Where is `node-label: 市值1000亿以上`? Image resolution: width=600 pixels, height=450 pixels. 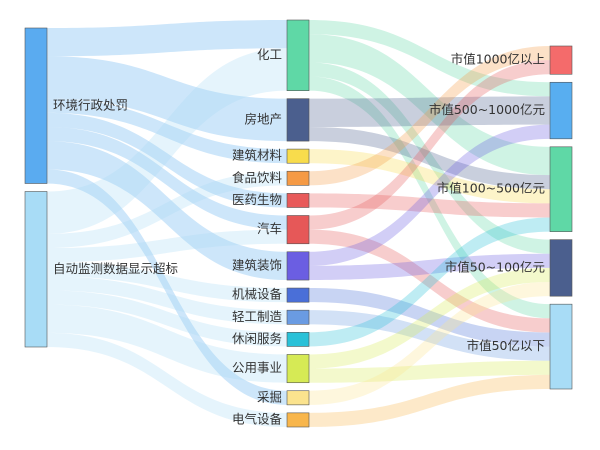
node-label: 市值1000亿以上 is located at coordinates (498, 59).